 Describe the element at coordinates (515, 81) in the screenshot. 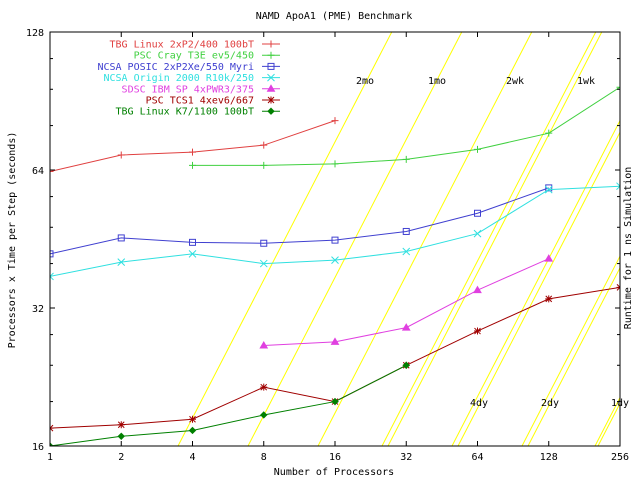

I see `runtime-label: 2wk` at that location.